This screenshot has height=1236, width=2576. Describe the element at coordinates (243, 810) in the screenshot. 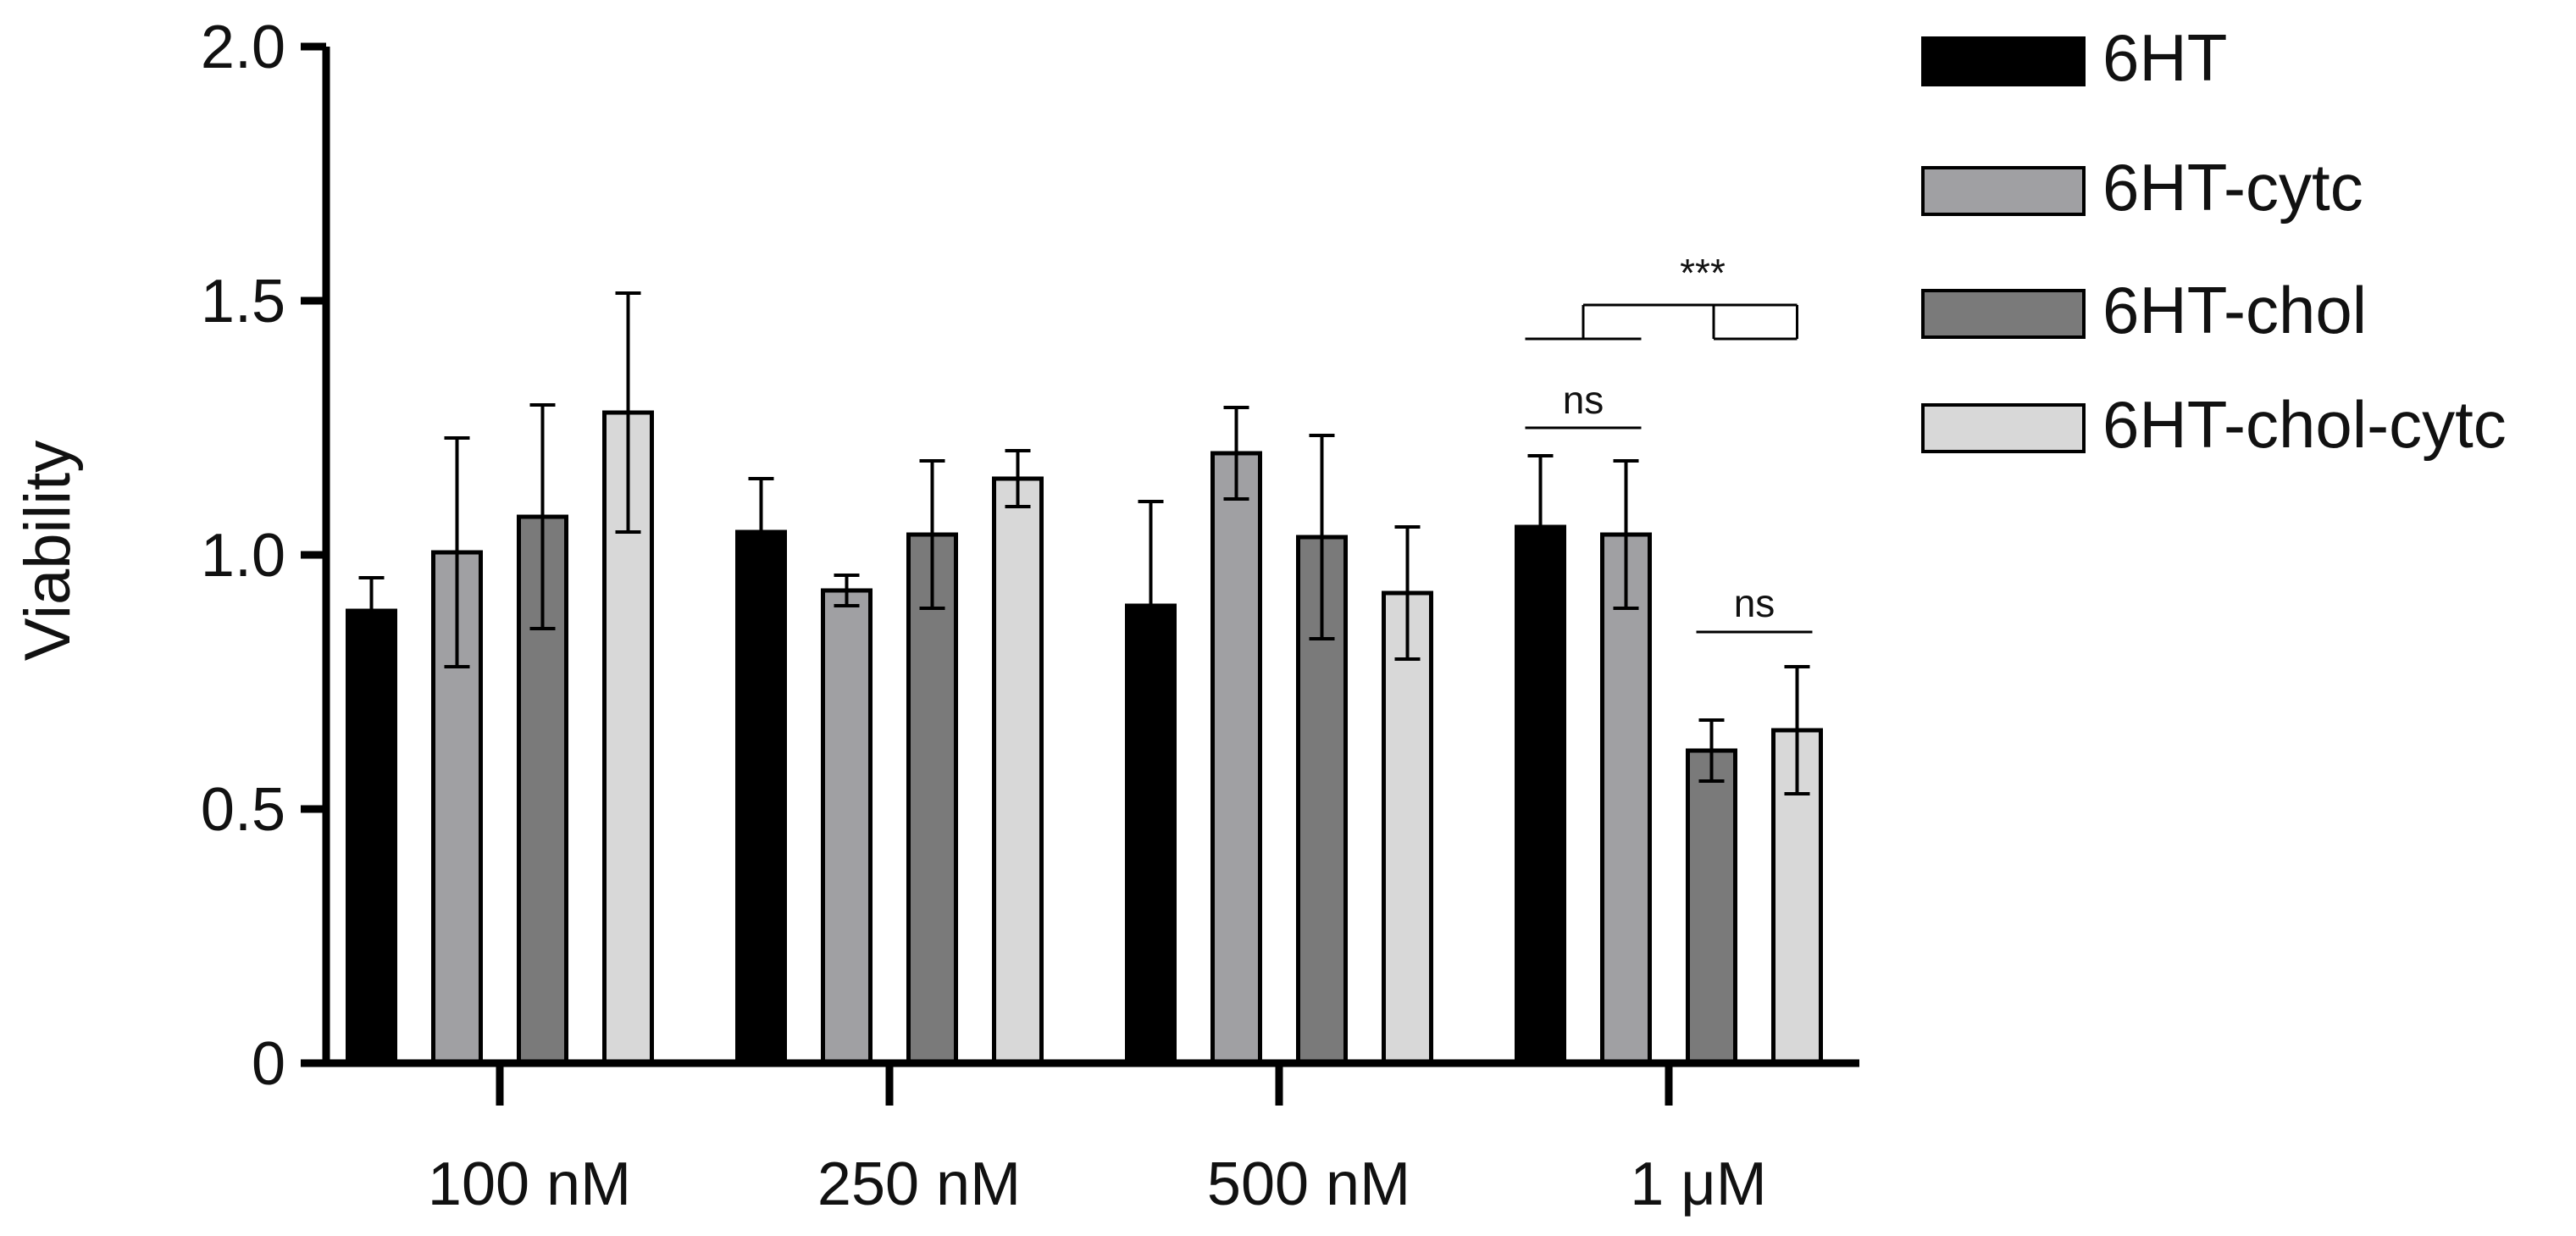

I see `y-tick-label: 0.5` at that location.